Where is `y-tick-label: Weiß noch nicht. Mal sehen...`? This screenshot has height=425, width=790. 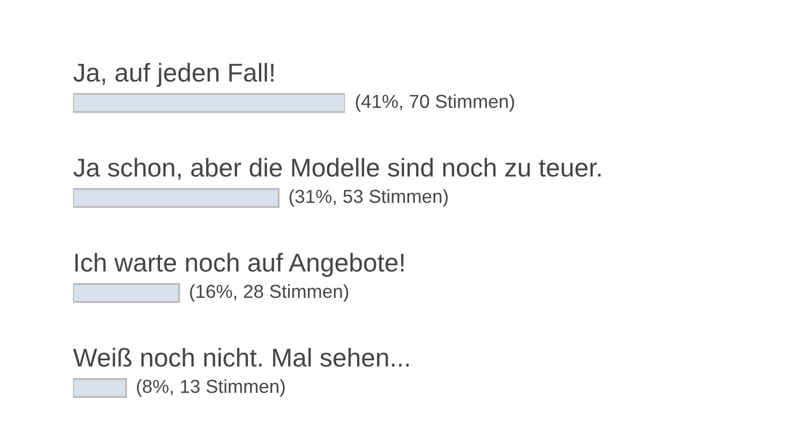
y-tick-label: Weiß noch nicht. Mal sehen... is located at coordinates (241, 357).